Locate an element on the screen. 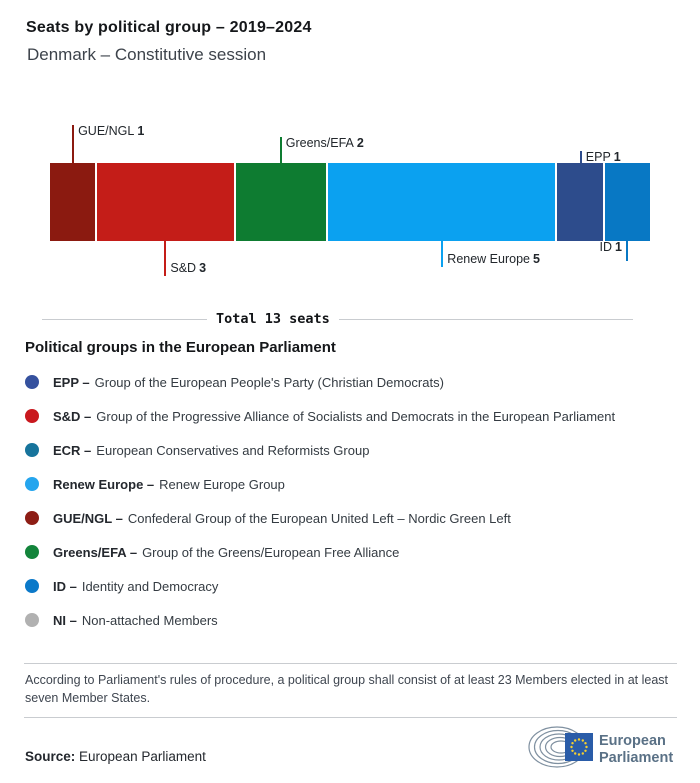 The width and height of the screenshot is (700, 783). bar-segment-epp is located at coordinates (580, 202).